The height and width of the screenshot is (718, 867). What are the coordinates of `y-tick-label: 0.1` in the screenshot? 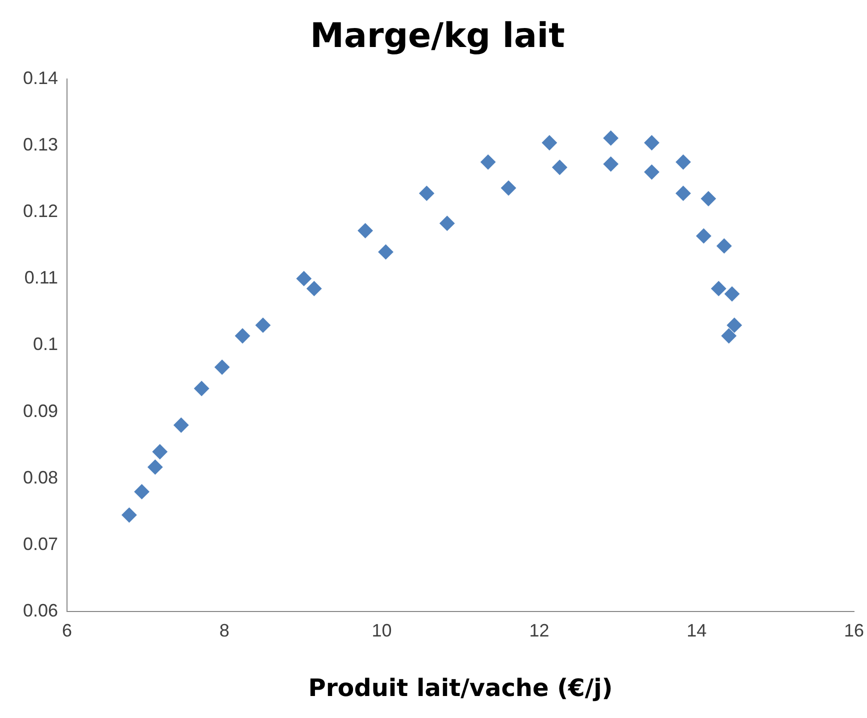 It's located at (45, 344).